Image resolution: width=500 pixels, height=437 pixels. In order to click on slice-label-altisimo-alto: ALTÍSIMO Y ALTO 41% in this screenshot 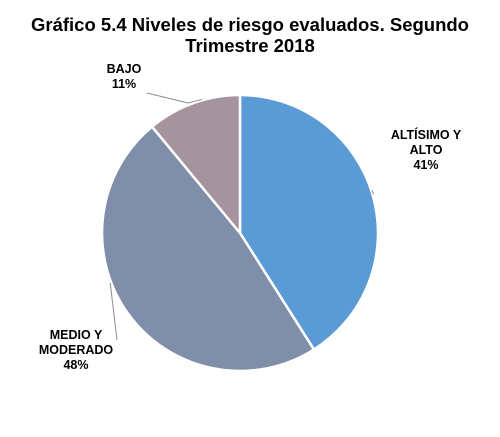, I will do `click(426, 150)`.